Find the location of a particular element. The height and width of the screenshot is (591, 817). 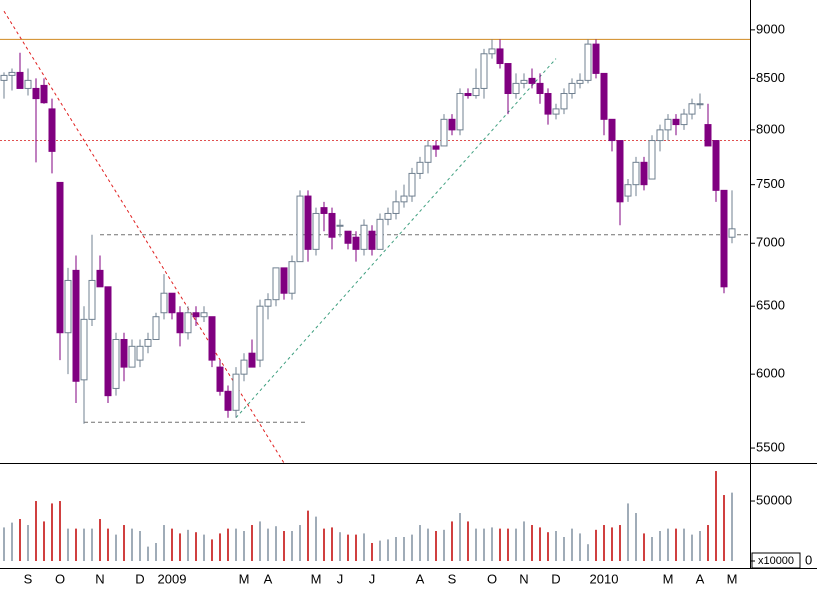

volume-unit: x10000 is located at coordinates (776, 561).